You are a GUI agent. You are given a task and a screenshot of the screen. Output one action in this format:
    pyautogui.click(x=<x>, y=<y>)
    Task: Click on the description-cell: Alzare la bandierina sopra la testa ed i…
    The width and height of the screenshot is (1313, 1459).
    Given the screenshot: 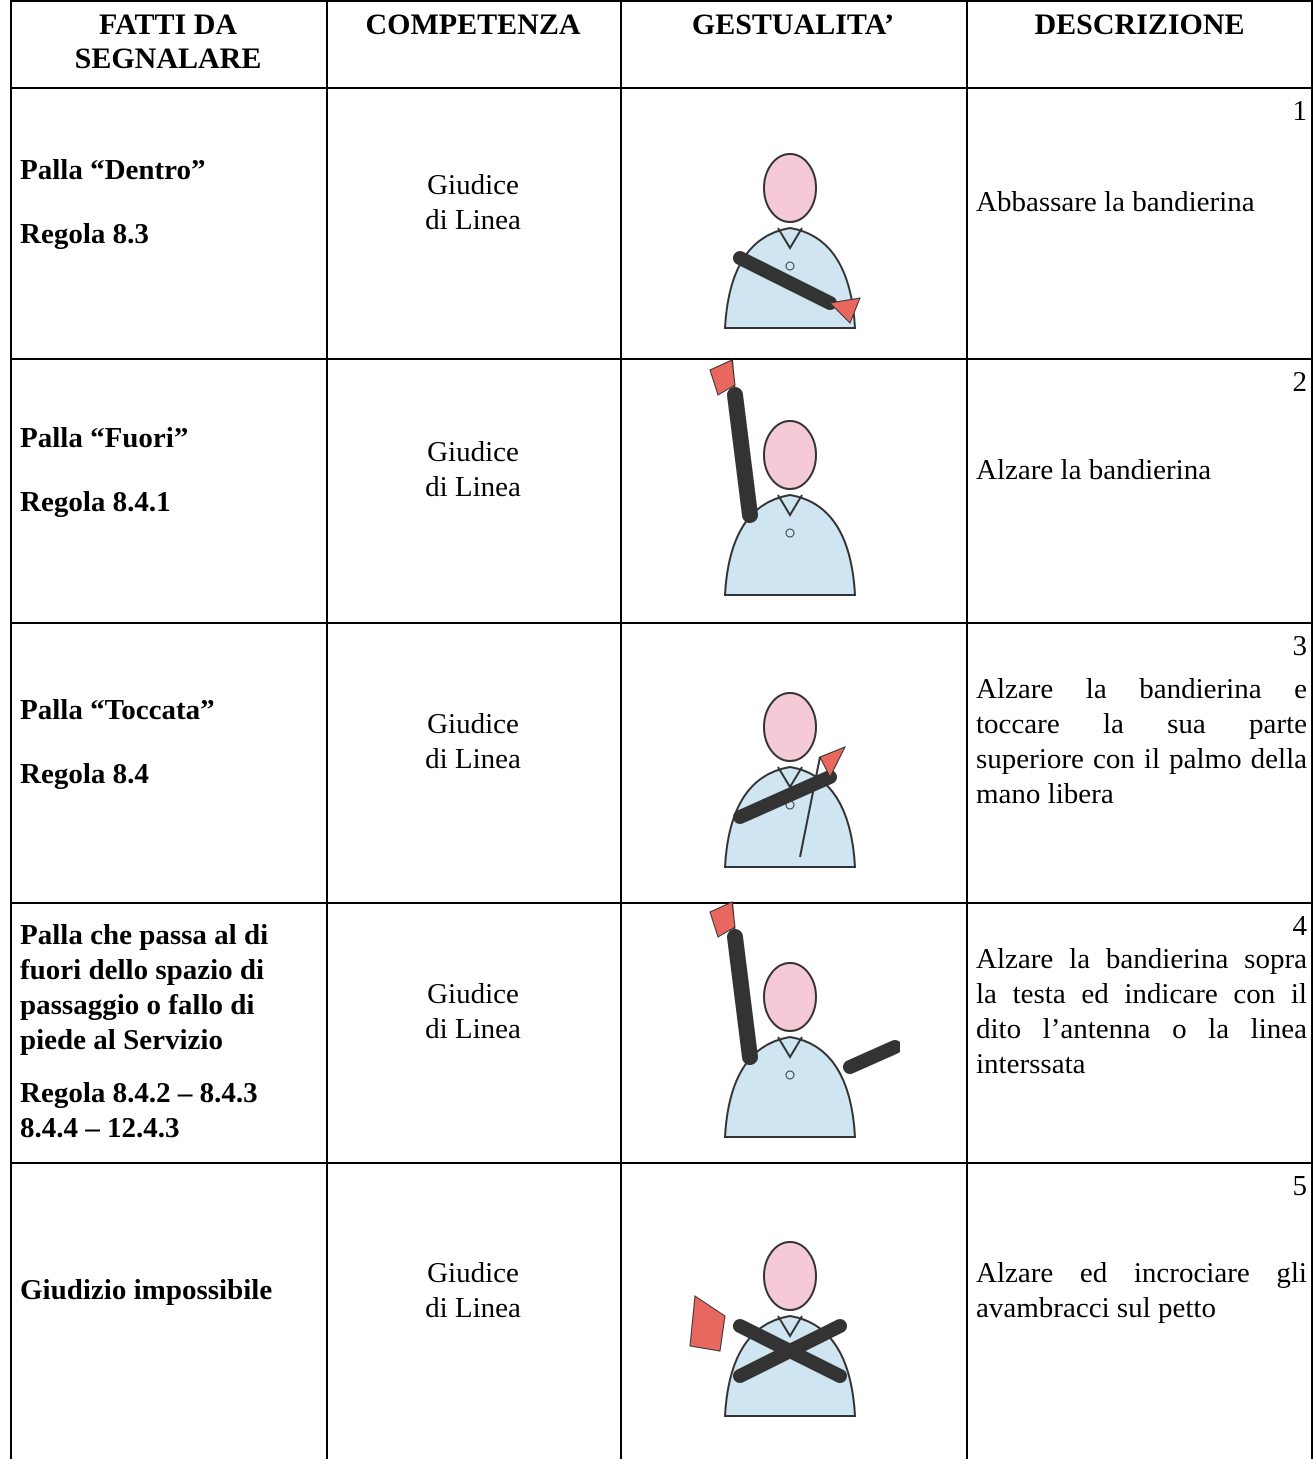 What is the action you would take?
    pyautogui.click(x=1141, y=1032)
    